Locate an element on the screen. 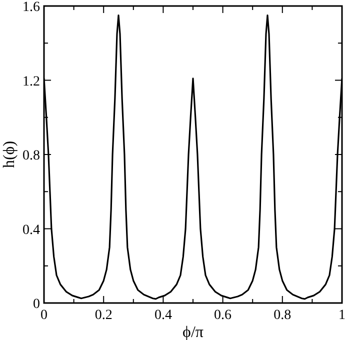 The width and height of the screenshot is (346, 340). y-tick-label: 0.4 is located at coordinates (31, 230).